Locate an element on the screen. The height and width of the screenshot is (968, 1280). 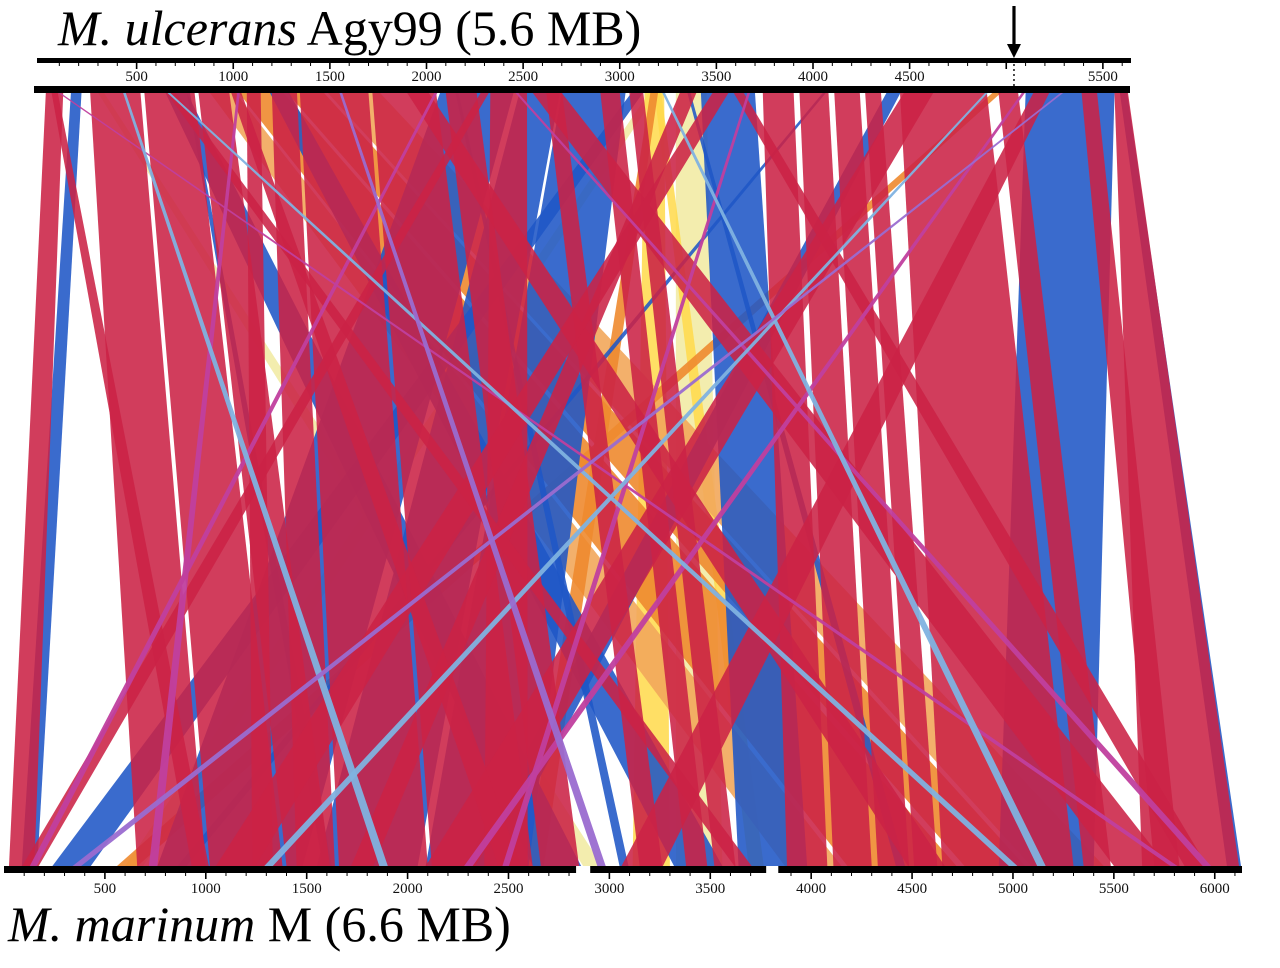
top-tick-label: 4000 is located at coordinates (813, 77).